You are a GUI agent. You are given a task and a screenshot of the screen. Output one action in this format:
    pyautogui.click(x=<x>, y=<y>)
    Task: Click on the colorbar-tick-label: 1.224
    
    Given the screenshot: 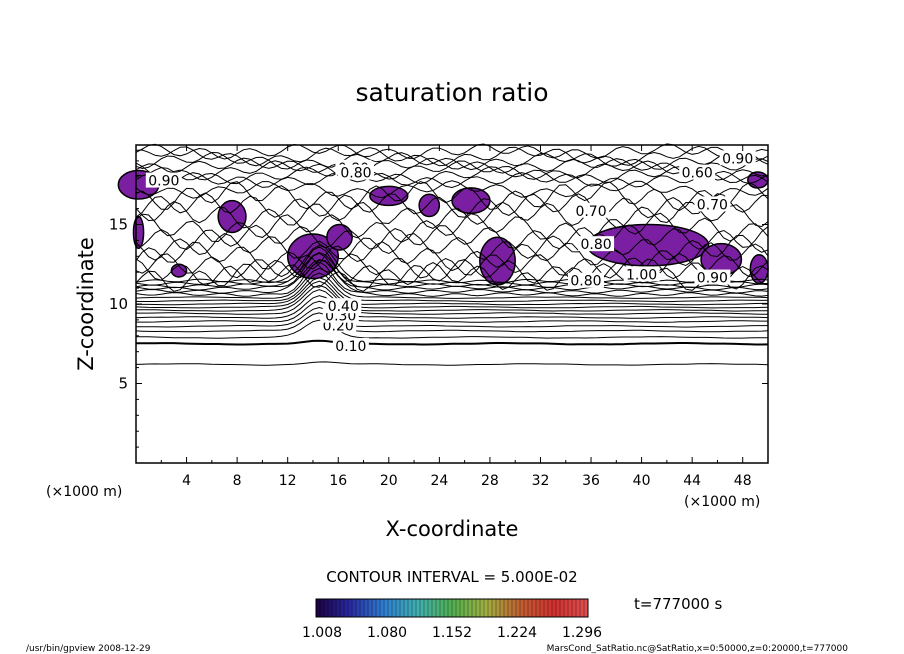 What is the action you would take?
    pyautogui.click(x=517, y=633)
    